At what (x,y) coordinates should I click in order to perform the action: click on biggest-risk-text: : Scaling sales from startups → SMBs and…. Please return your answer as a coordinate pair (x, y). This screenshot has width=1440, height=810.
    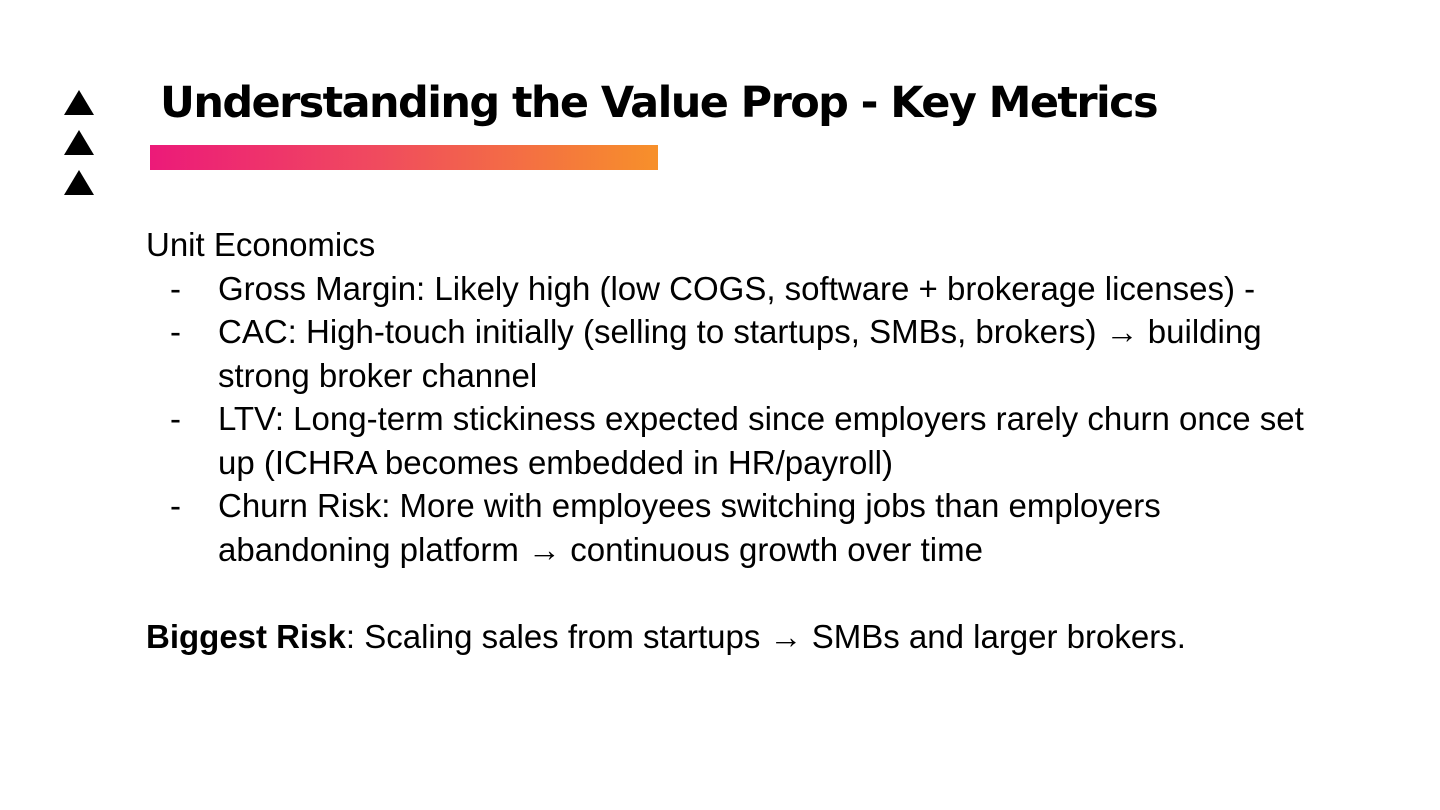
    Looking at the image, I should click on (765, 636).